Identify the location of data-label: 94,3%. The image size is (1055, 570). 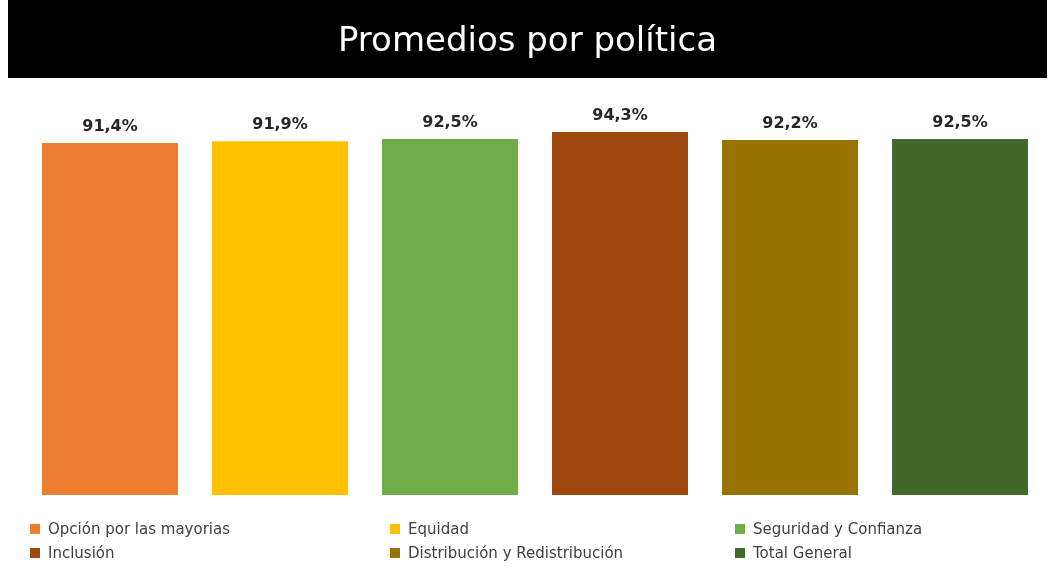
(620, 115).